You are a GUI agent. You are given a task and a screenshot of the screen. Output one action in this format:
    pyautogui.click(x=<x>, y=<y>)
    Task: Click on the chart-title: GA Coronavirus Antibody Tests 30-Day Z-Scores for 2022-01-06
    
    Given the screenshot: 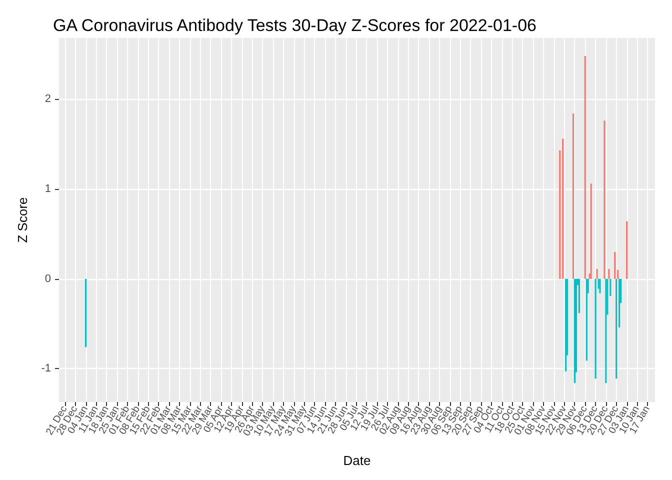 What is the action you would take?
    pyautogui.click(x=294, y=25)
    